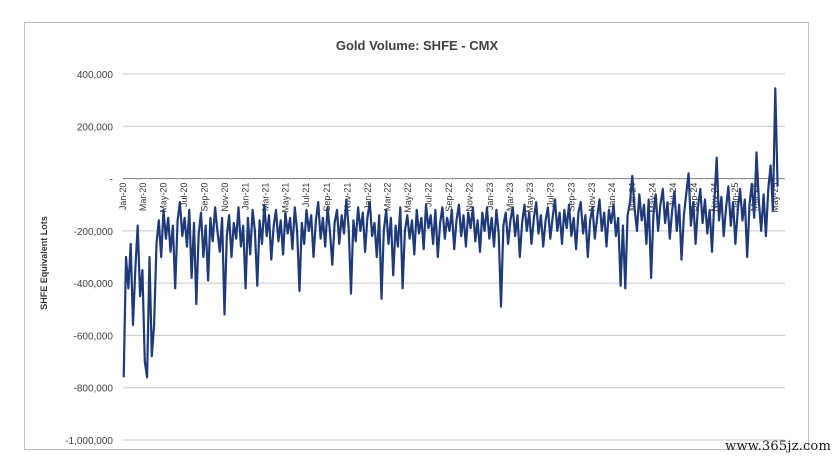 The height and width of the screenshot is (462, 839). What do you see at coordinates (205, 197) in the screenshot?
I see `x-tick-label: Sep-20` at bounding box center [205, 197].